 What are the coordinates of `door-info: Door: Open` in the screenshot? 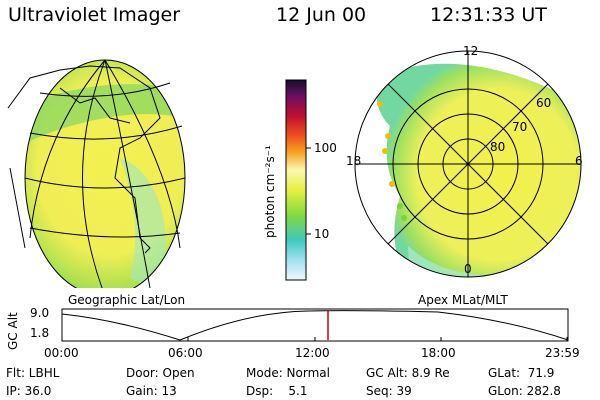 It's located at (160, 373).